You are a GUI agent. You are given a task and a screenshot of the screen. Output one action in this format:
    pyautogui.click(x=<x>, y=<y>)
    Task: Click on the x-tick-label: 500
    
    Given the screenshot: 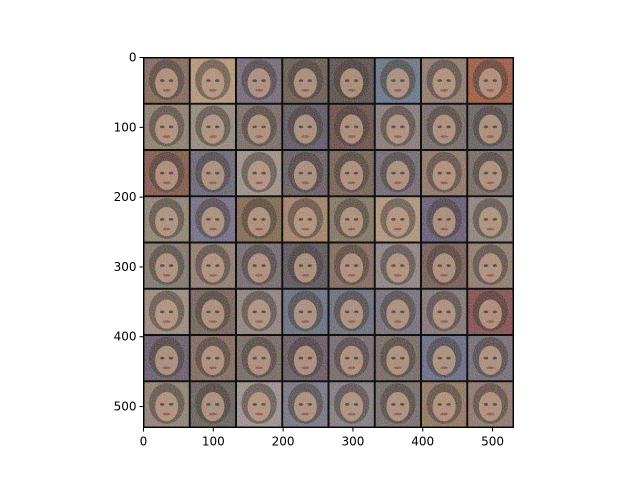 What is the action you would take?
    pyautogui.click(x=492, y=442)
    